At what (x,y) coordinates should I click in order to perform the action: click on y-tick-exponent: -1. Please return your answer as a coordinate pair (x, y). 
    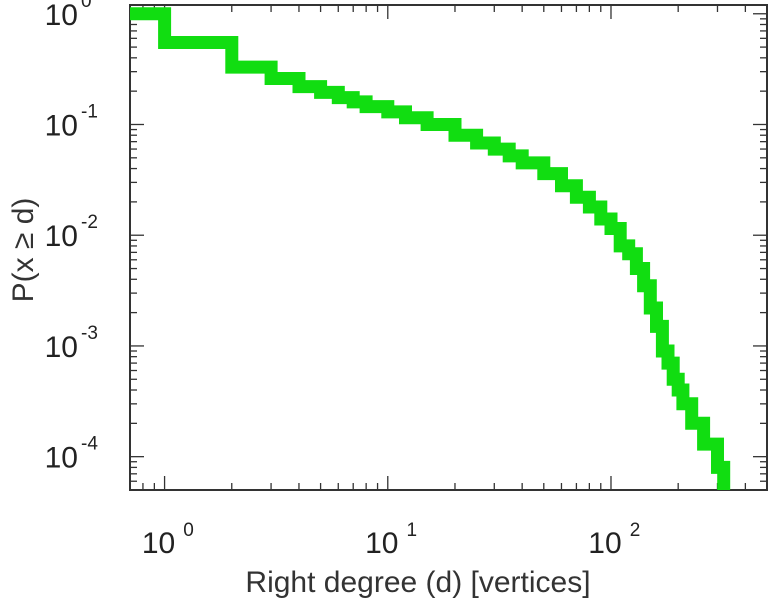
    Looking at the image, I should click on (89, 111).